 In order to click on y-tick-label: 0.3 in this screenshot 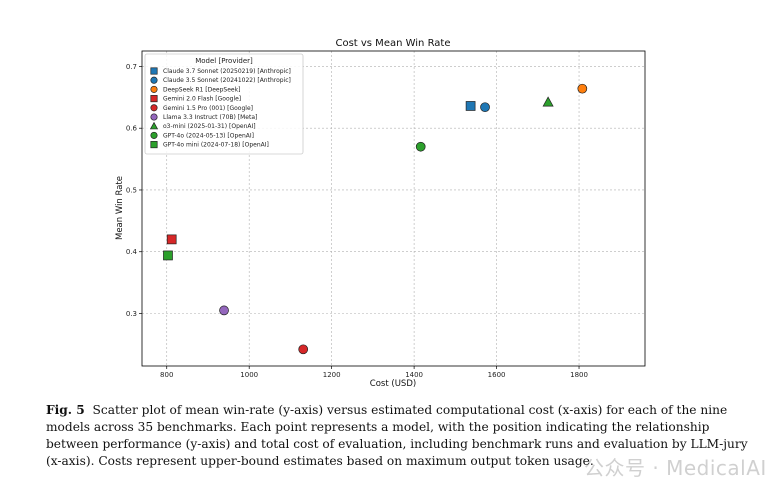, I will do `click(131, 314)`.